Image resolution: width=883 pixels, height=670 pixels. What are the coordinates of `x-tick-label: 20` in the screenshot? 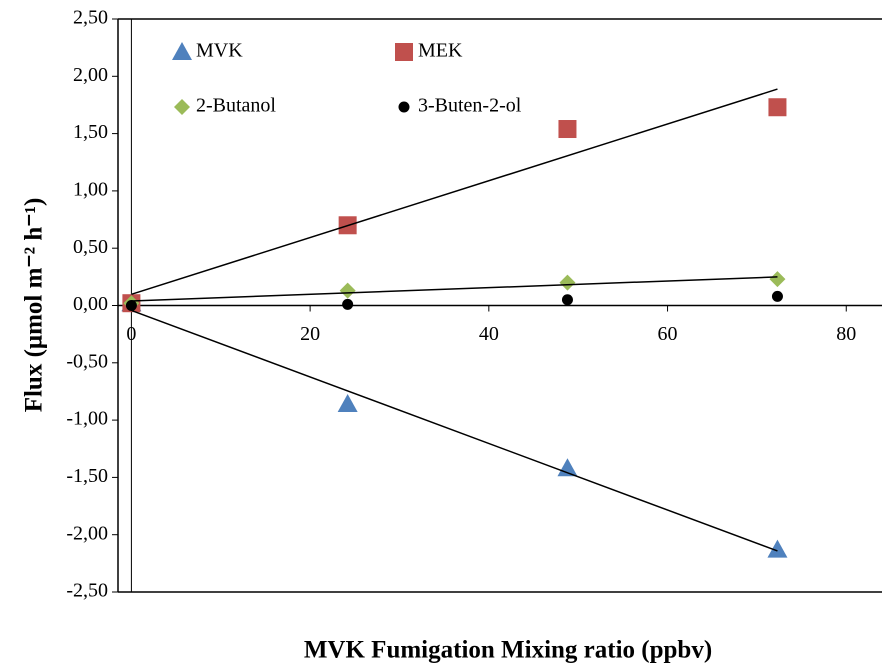 It's located at (310, 334).